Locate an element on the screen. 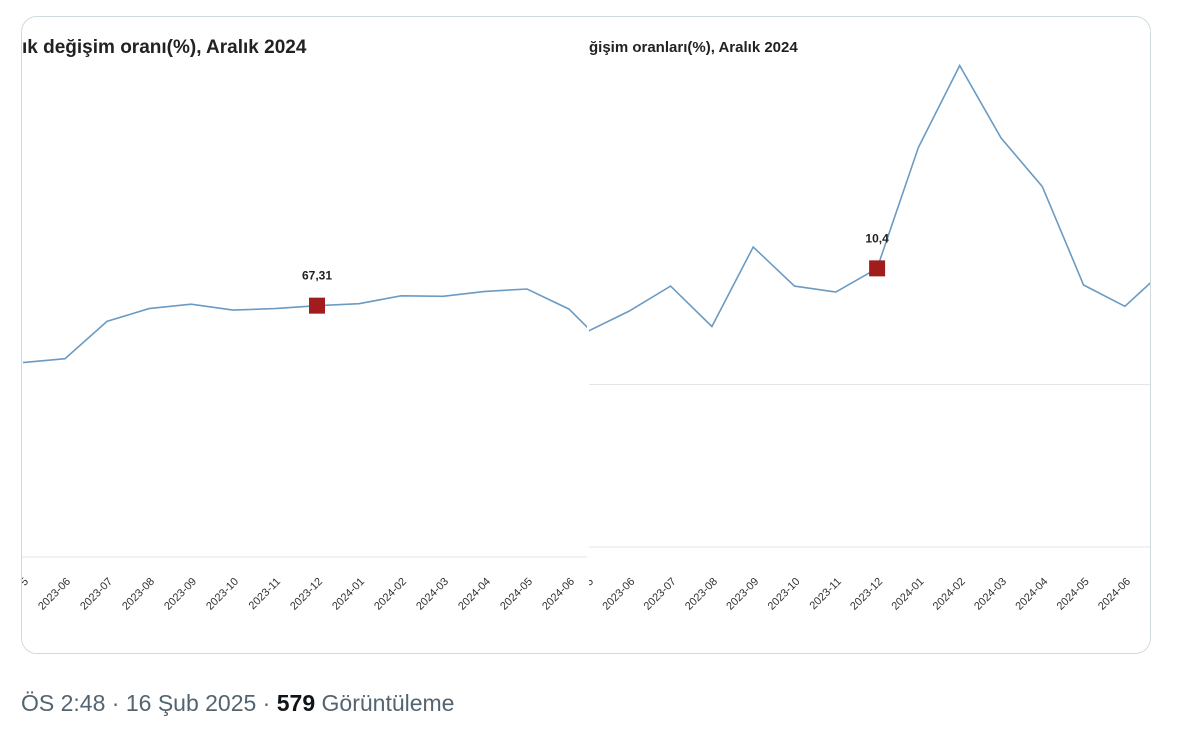  x-tick-label-left: 2024-03 is located at coordinates (432, 594).